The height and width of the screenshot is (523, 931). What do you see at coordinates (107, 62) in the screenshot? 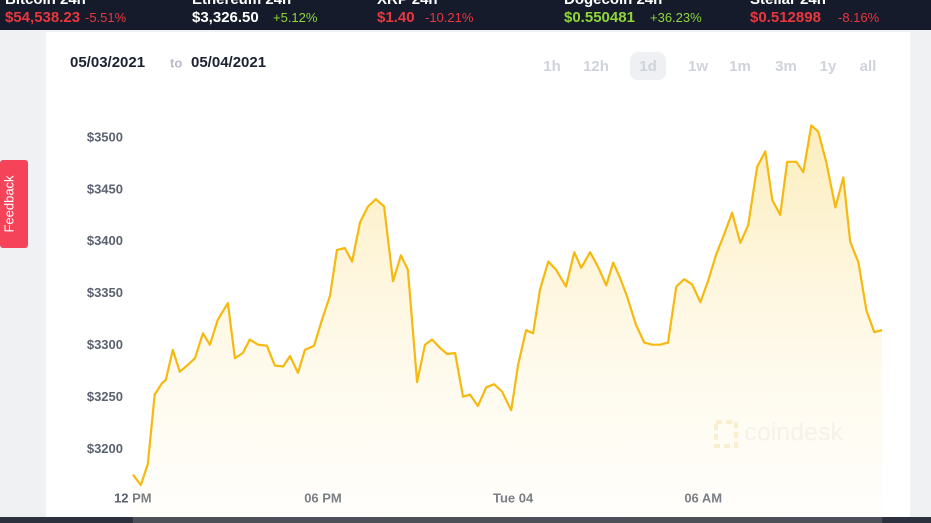
I see `date-from: 05/03/2021` at bounding box center [107, 62].